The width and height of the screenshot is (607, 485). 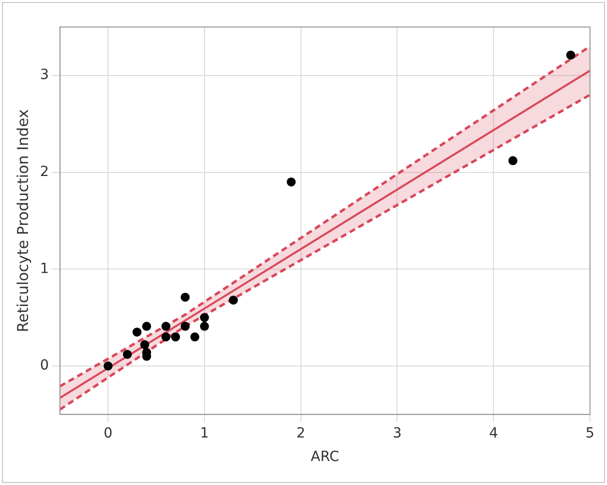 What do you see at coordinates (325, 457) in the screenshot?
I see `x-axis-title: ARC` at bounding box center [325, 457].